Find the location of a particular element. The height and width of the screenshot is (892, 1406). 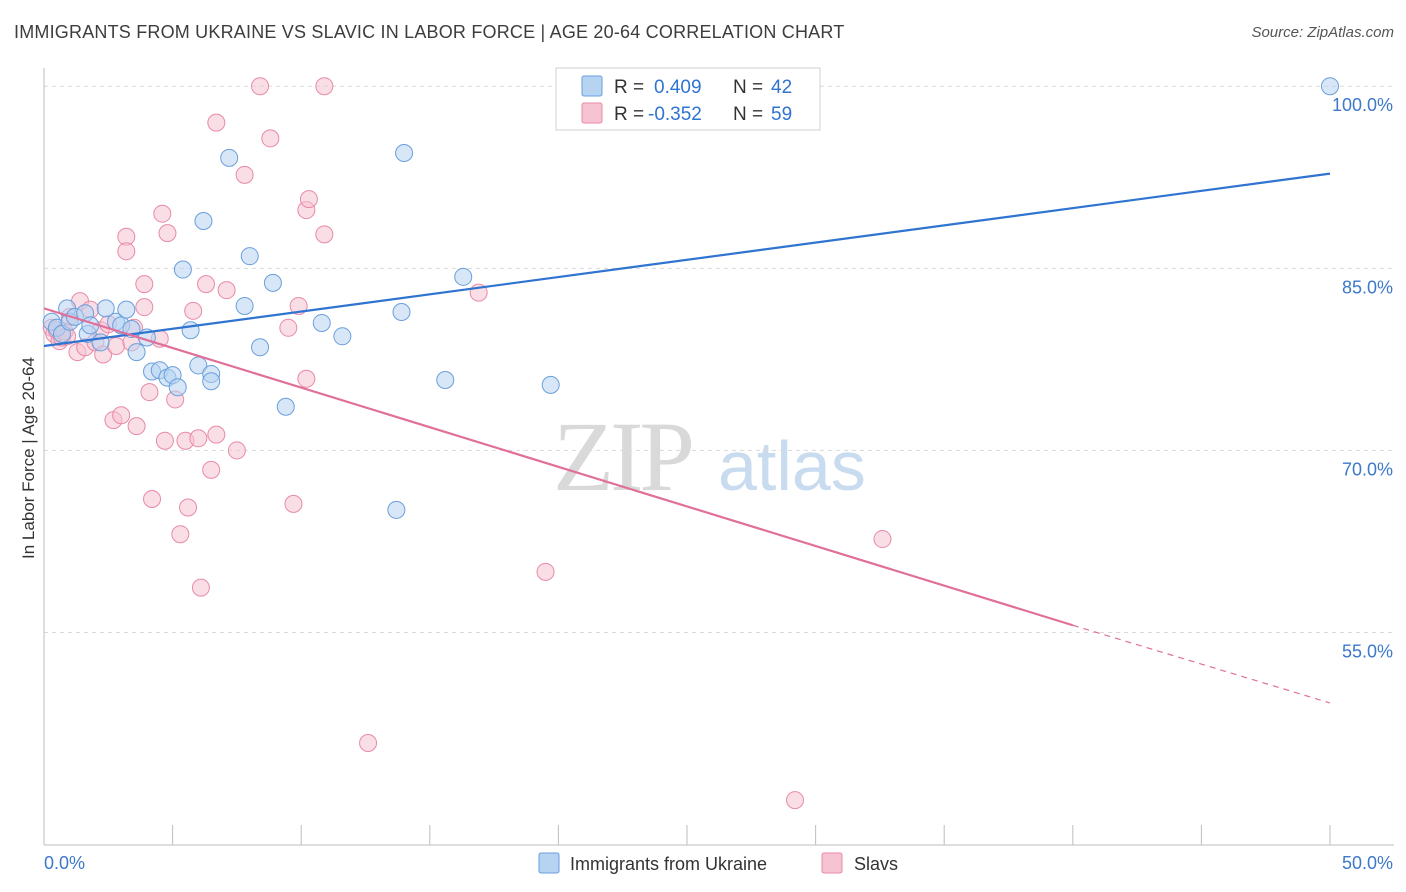

legend-r-label-2: R = is located at coordinates (629, 114).